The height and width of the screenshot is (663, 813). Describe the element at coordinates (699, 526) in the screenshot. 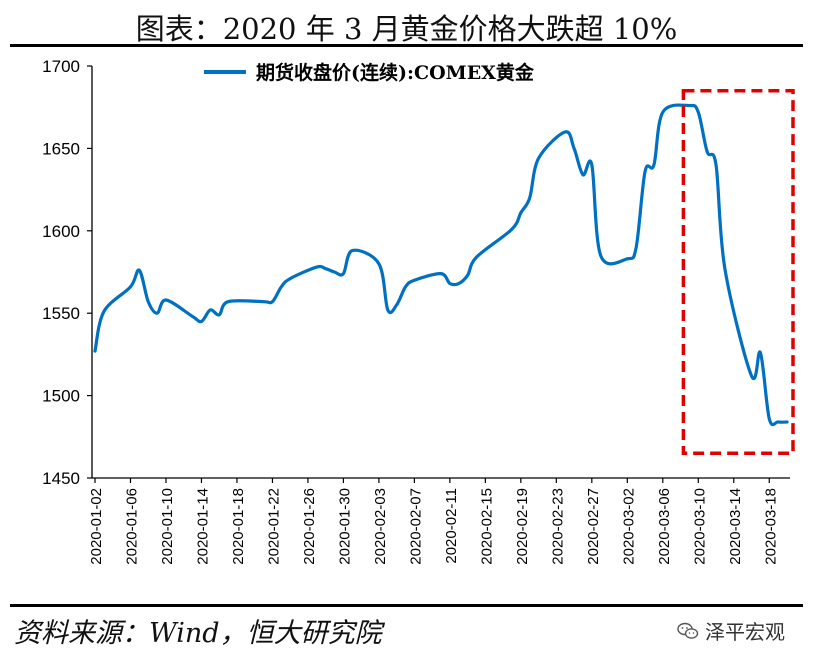

I see `x-tick-label: 2020-03-10` at that location.